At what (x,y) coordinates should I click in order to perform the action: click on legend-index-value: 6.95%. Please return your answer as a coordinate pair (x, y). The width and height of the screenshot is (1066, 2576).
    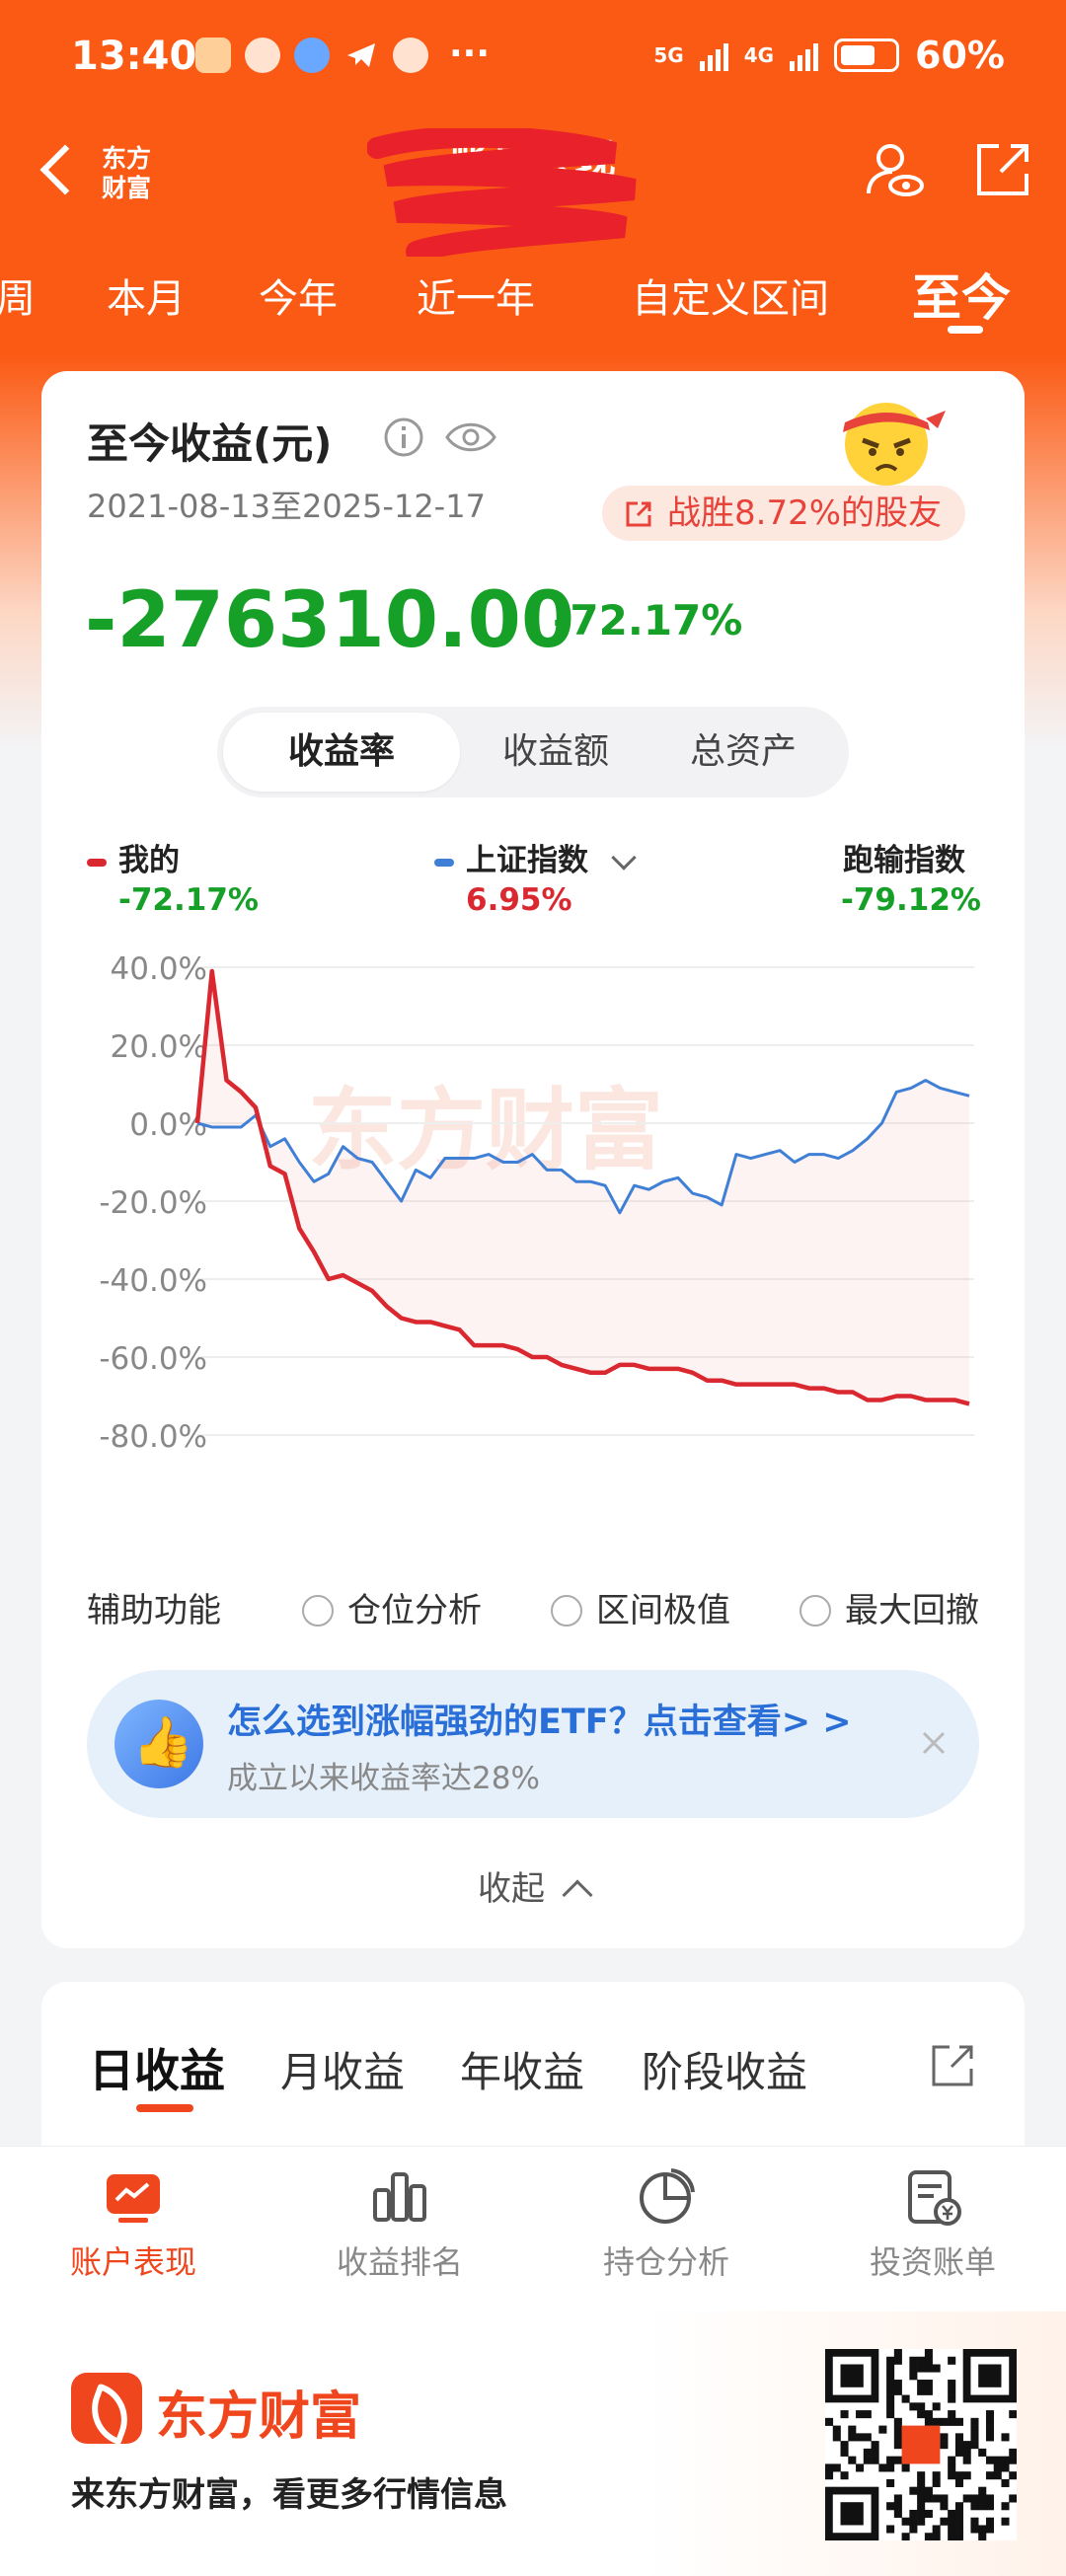
    Looking at the image, I should click on (519, 900).